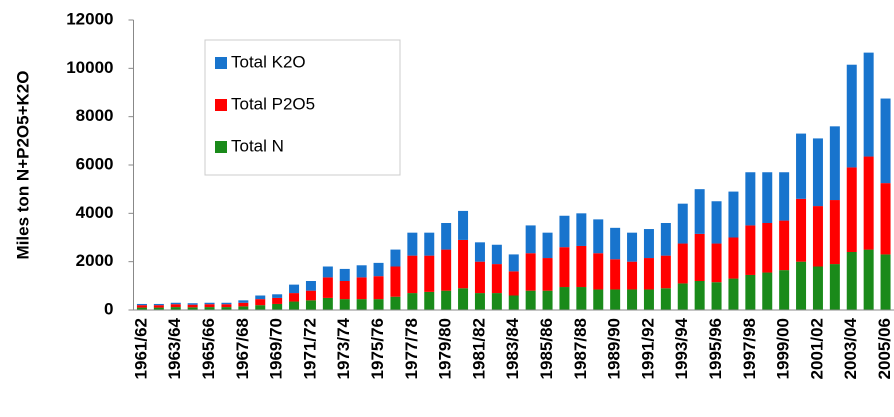  Describe the element at coordinates (89, 18) in the screenshot. I see `y-tick-label: 12000` at that location.